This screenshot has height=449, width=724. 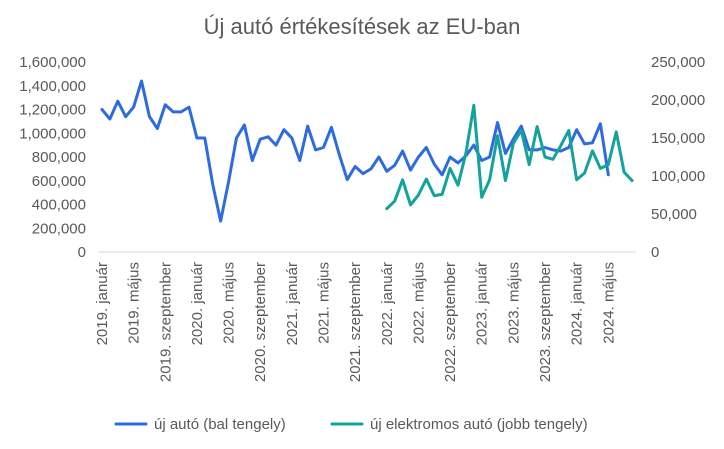 I want to click on y-right-tick-label: 0, so click(x=655, y=252).